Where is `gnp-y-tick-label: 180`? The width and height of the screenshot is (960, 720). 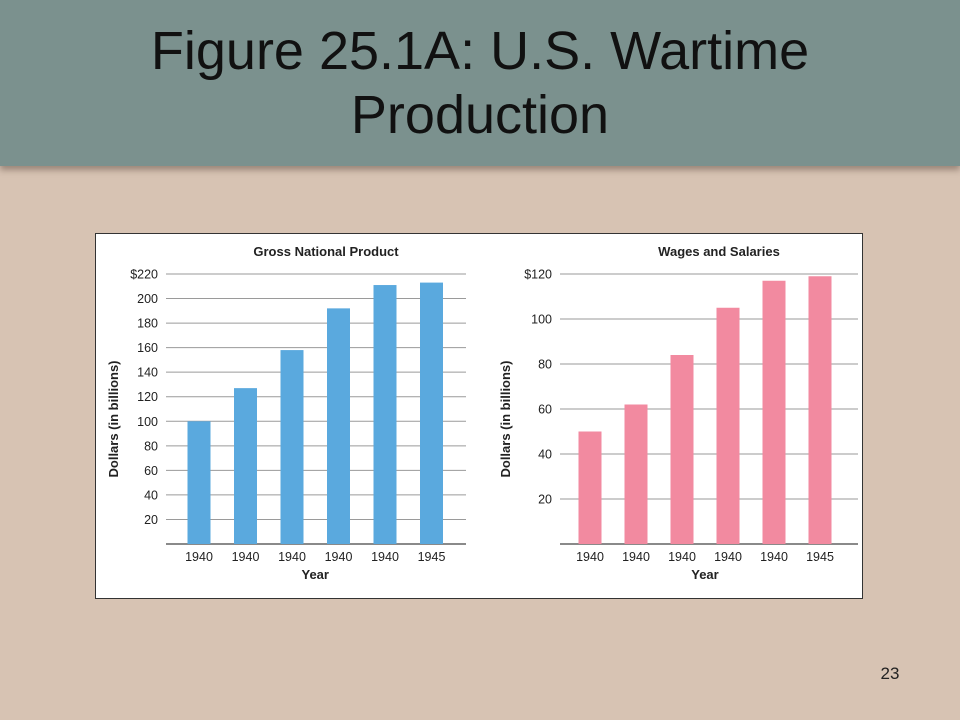
gnp-y-tick-label: 180 is located at coordinates (147, 324).